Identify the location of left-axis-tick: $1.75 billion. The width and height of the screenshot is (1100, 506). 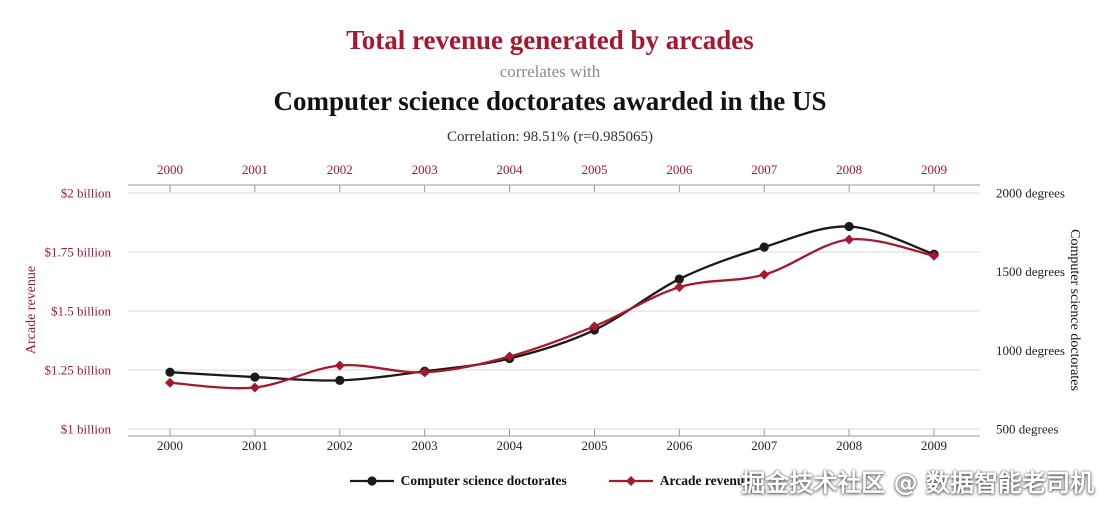
(78, 252).